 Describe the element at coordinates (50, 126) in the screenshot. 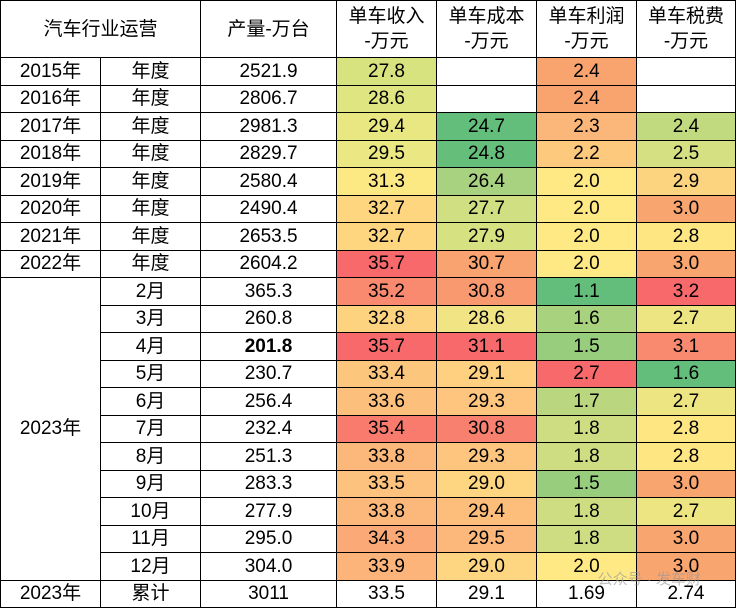

I see `year-cell: 2017年` at that location.